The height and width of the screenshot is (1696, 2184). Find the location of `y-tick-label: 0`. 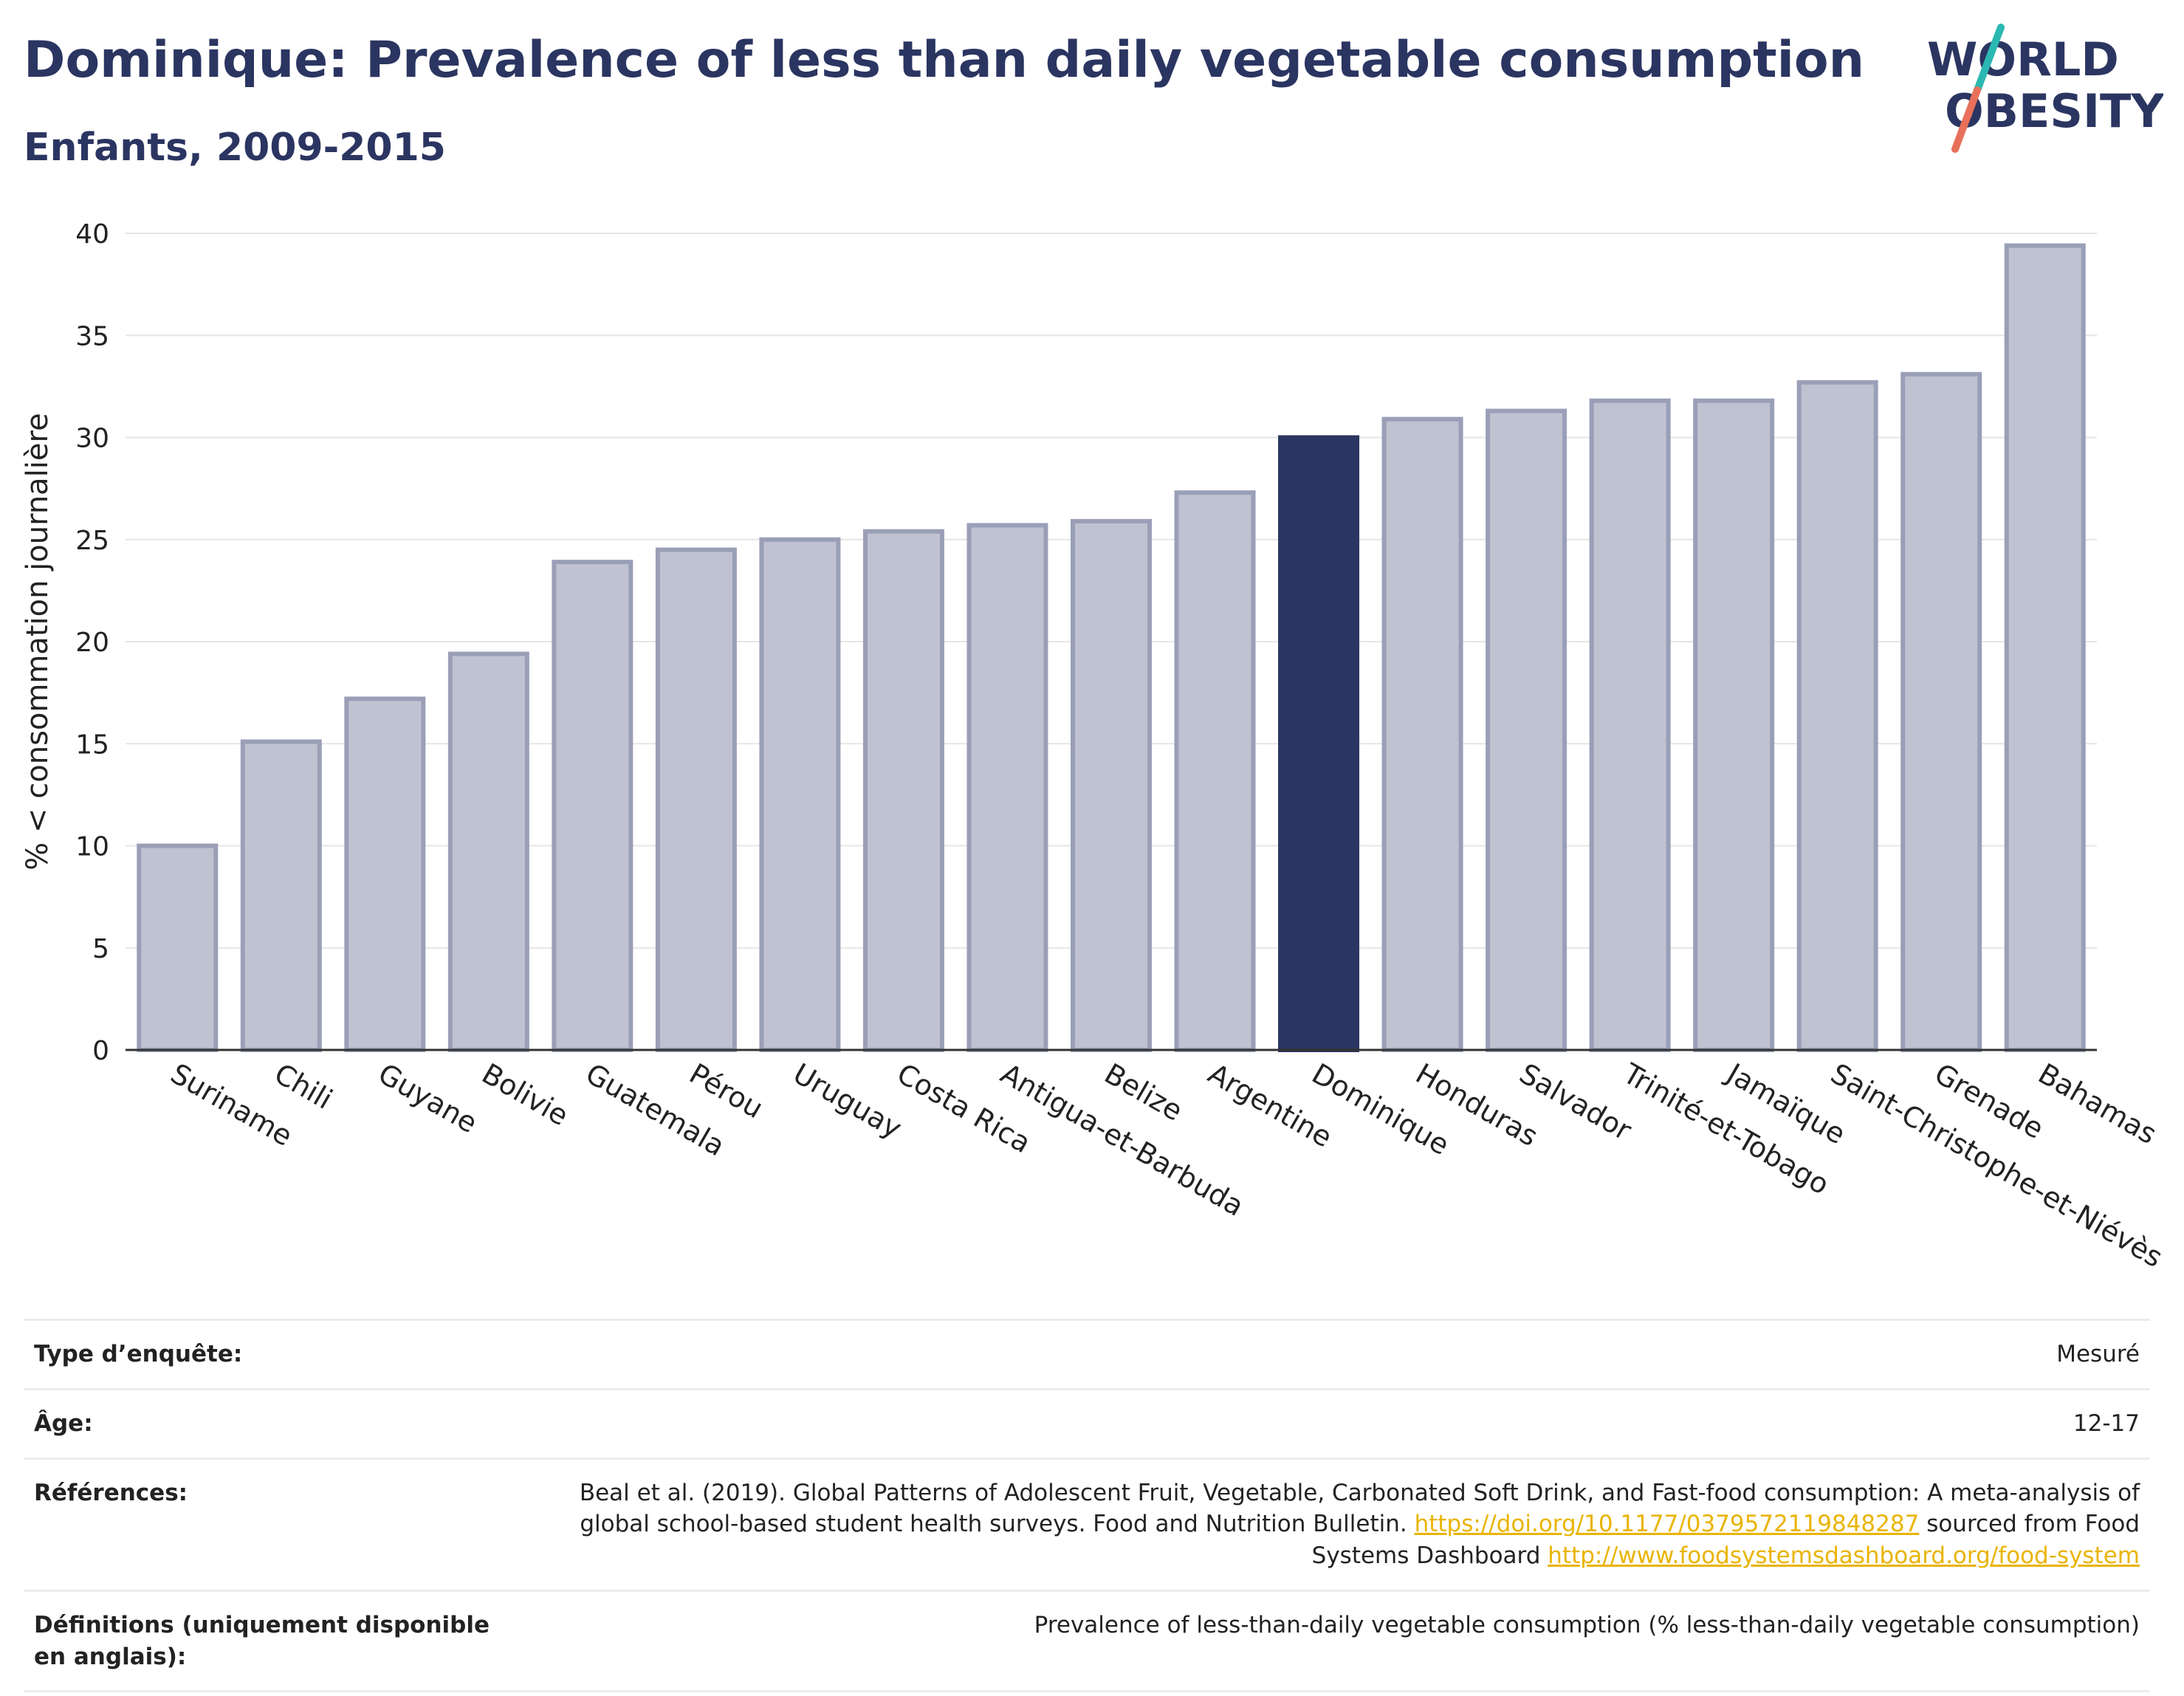

y-tick-label: 0 is located at coordinates (101, 1051).